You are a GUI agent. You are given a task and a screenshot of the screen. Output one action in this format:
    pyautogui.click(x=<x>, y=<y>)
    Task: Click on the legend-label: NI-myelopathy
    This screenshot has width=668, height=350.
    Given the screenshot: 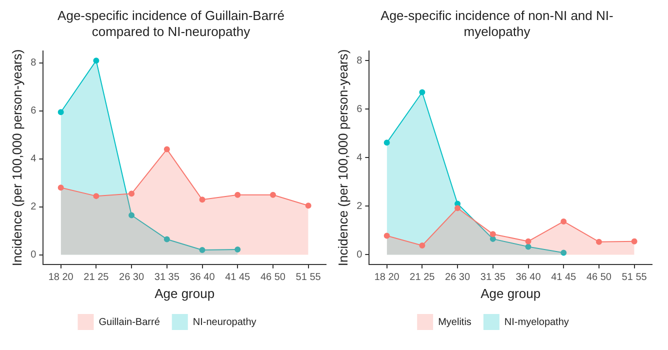 What is the action you would take?
    pyautogui.click(x=536, y=322)
    